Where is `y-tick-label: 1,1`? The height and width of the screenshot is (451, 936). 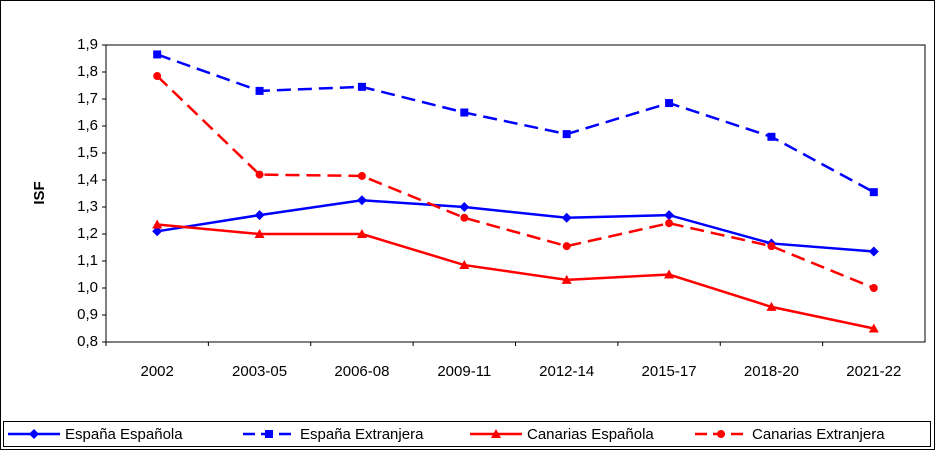 y-tick-label: 1,1 is located at coordinates (87, 260).